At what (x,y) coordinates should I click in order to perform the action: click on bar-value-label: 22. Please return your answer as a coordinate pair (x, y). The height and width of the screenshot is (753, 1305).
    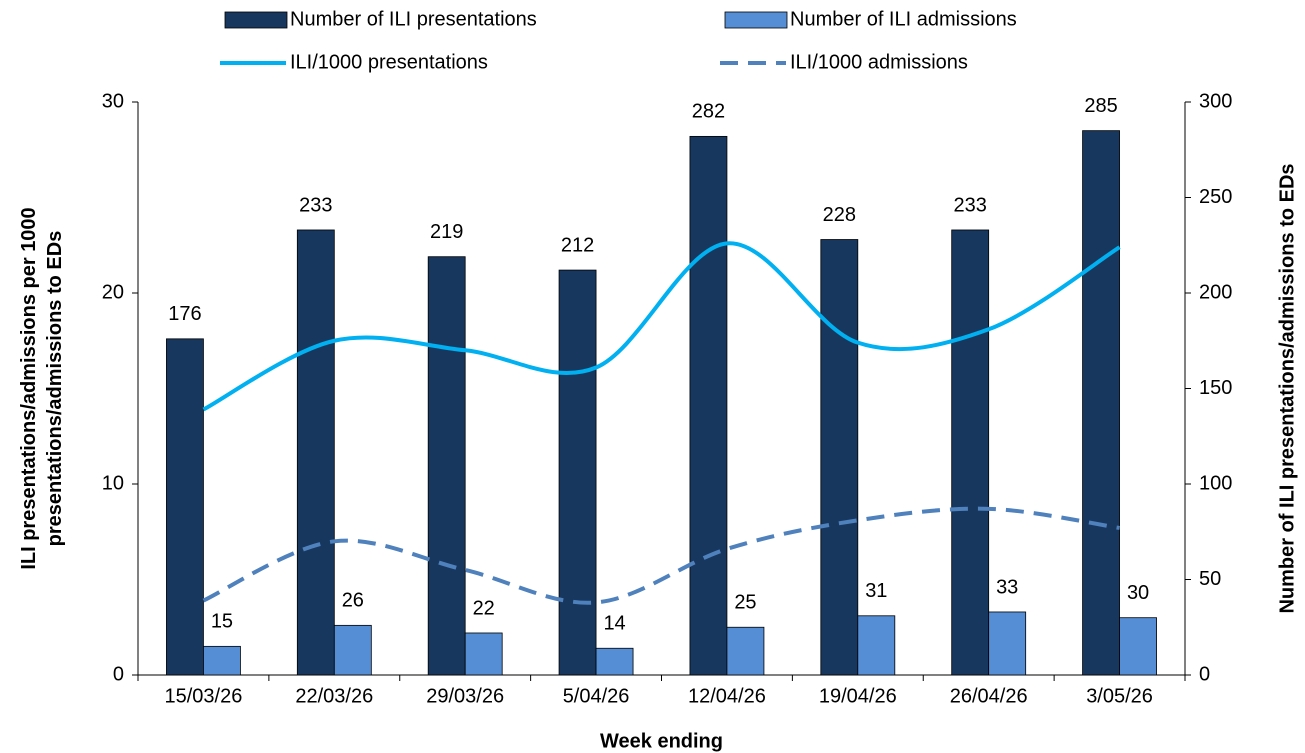
    Looking at the image, I should click on (484, 608).